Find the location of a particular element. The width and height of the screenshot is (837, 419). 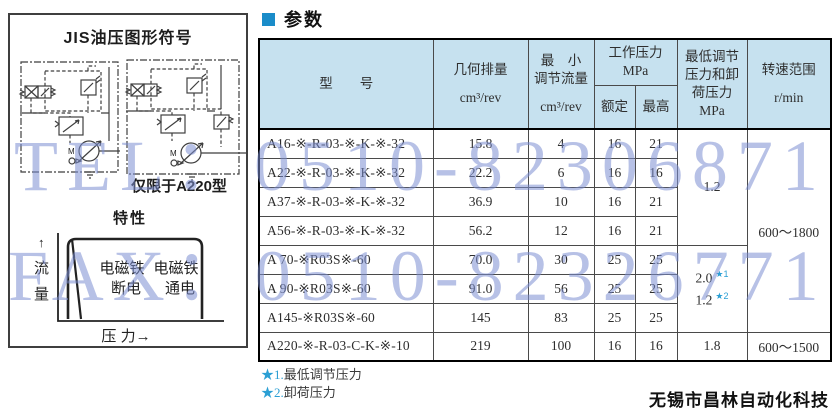

footnote-1-marker: ★1. is located at coordinates (272, 374).